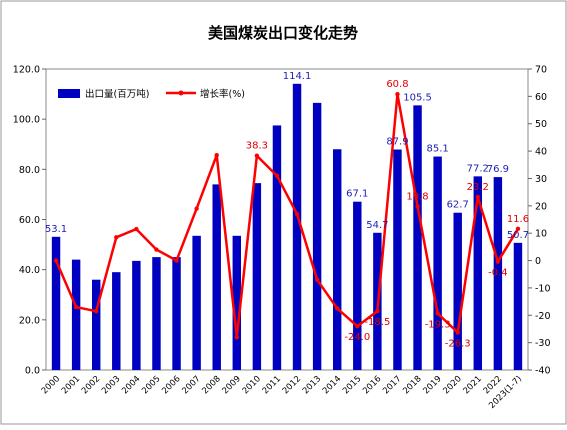  What do you see at coordinates (541, 97) in the screenshot?
I see `y-right-tick-label: 60` at bounding box center [541, 97].